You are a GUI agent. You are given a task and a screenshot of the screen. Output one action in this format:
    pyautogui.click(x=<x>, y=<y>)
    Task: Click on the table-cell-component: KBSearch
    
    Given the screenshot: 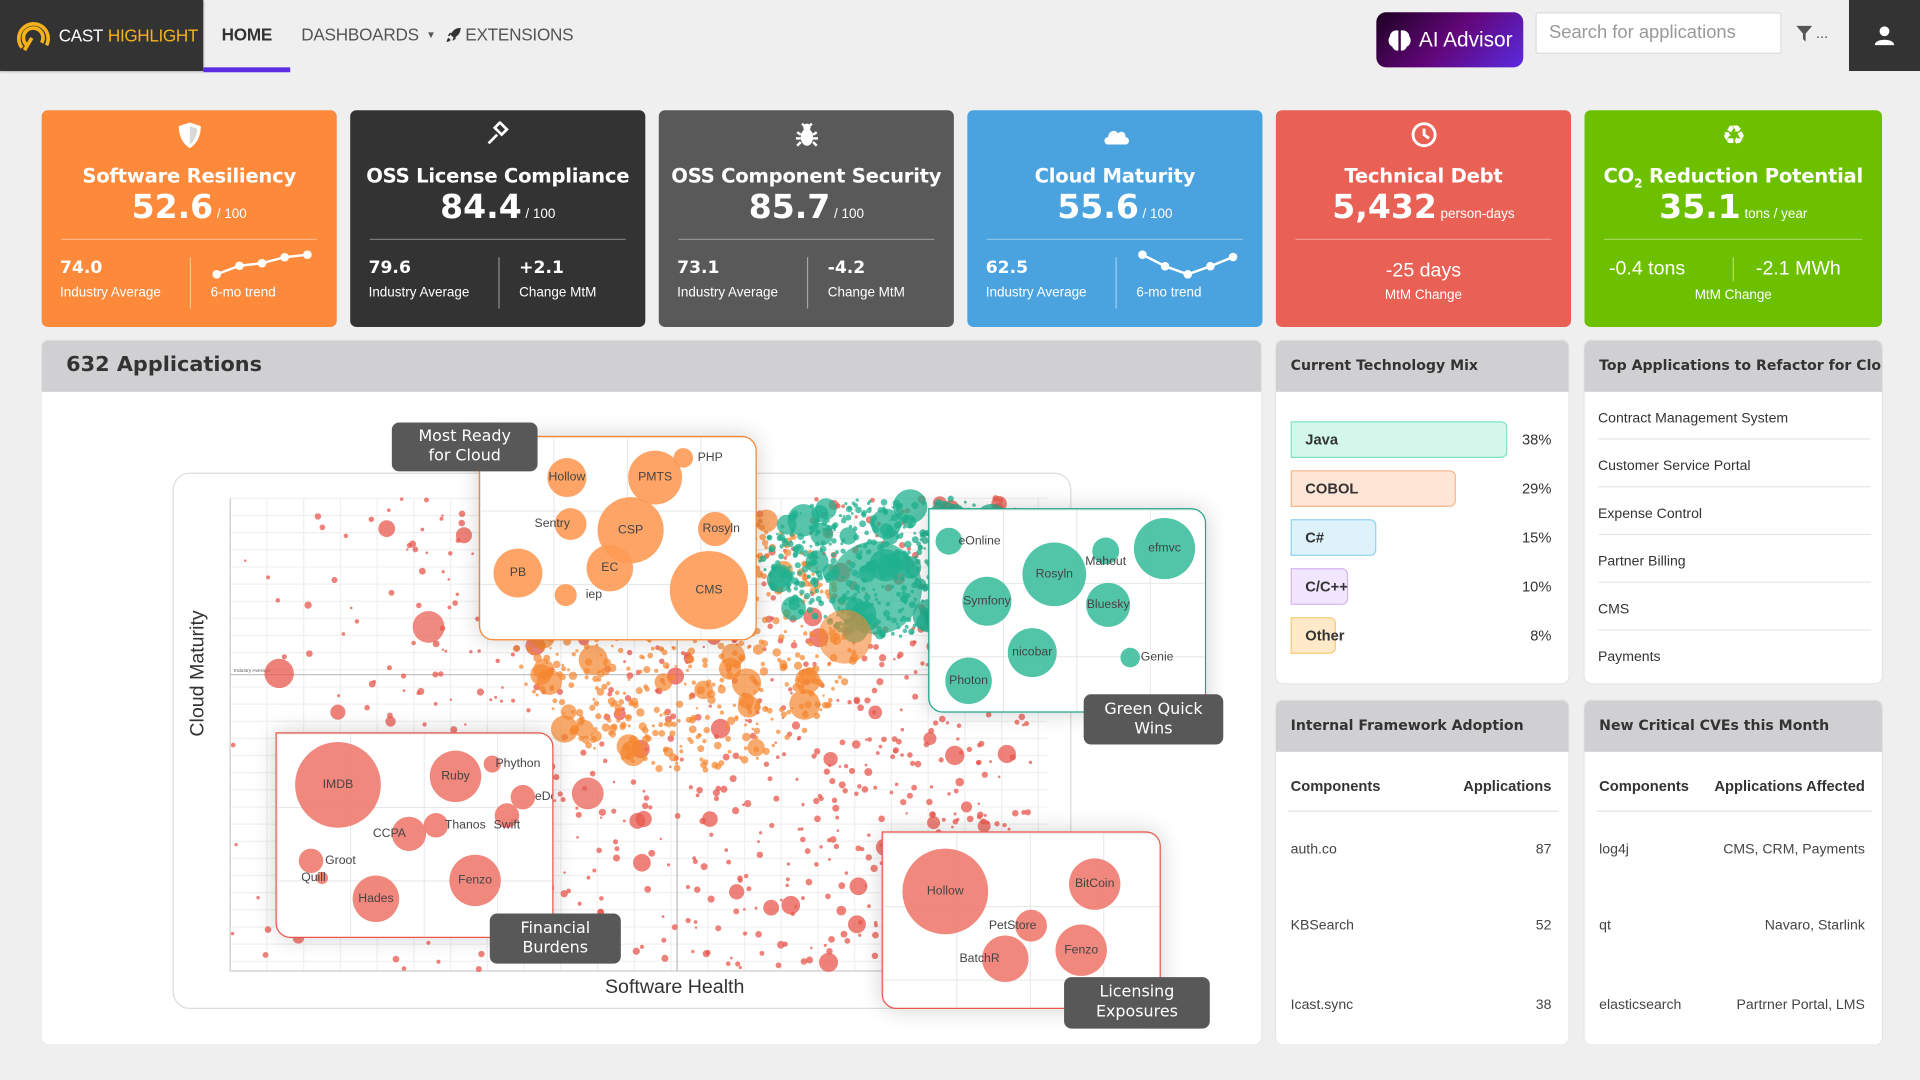 What is the action you would take?
    pyautogui.click(x=1322, y=926)
    